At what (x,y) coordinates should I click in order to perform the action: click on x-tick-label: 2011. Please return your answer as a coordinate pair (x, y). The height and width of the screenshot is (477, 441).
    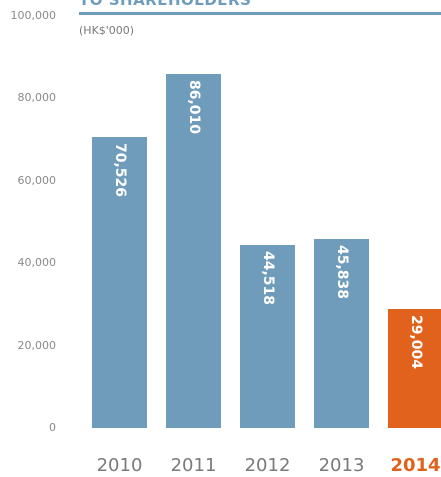
    Looking at the image, I should click on (193, 465).